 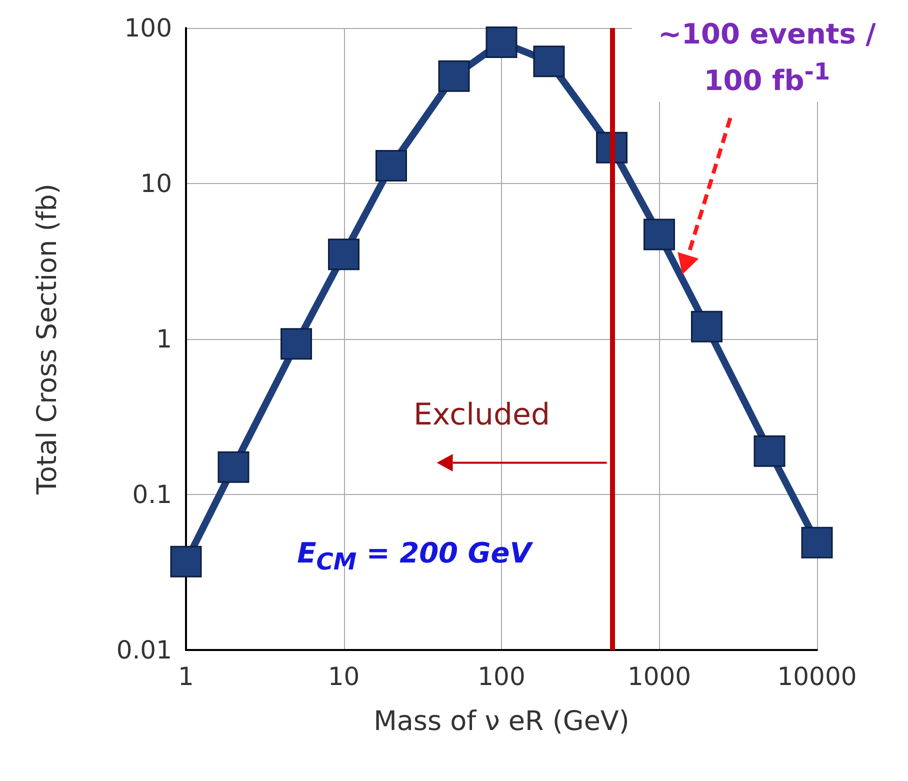 What do you see at coordinates (164, 339) in the screenshot?
I see `y-tick-label: 1` at bounding box center [164, 339].